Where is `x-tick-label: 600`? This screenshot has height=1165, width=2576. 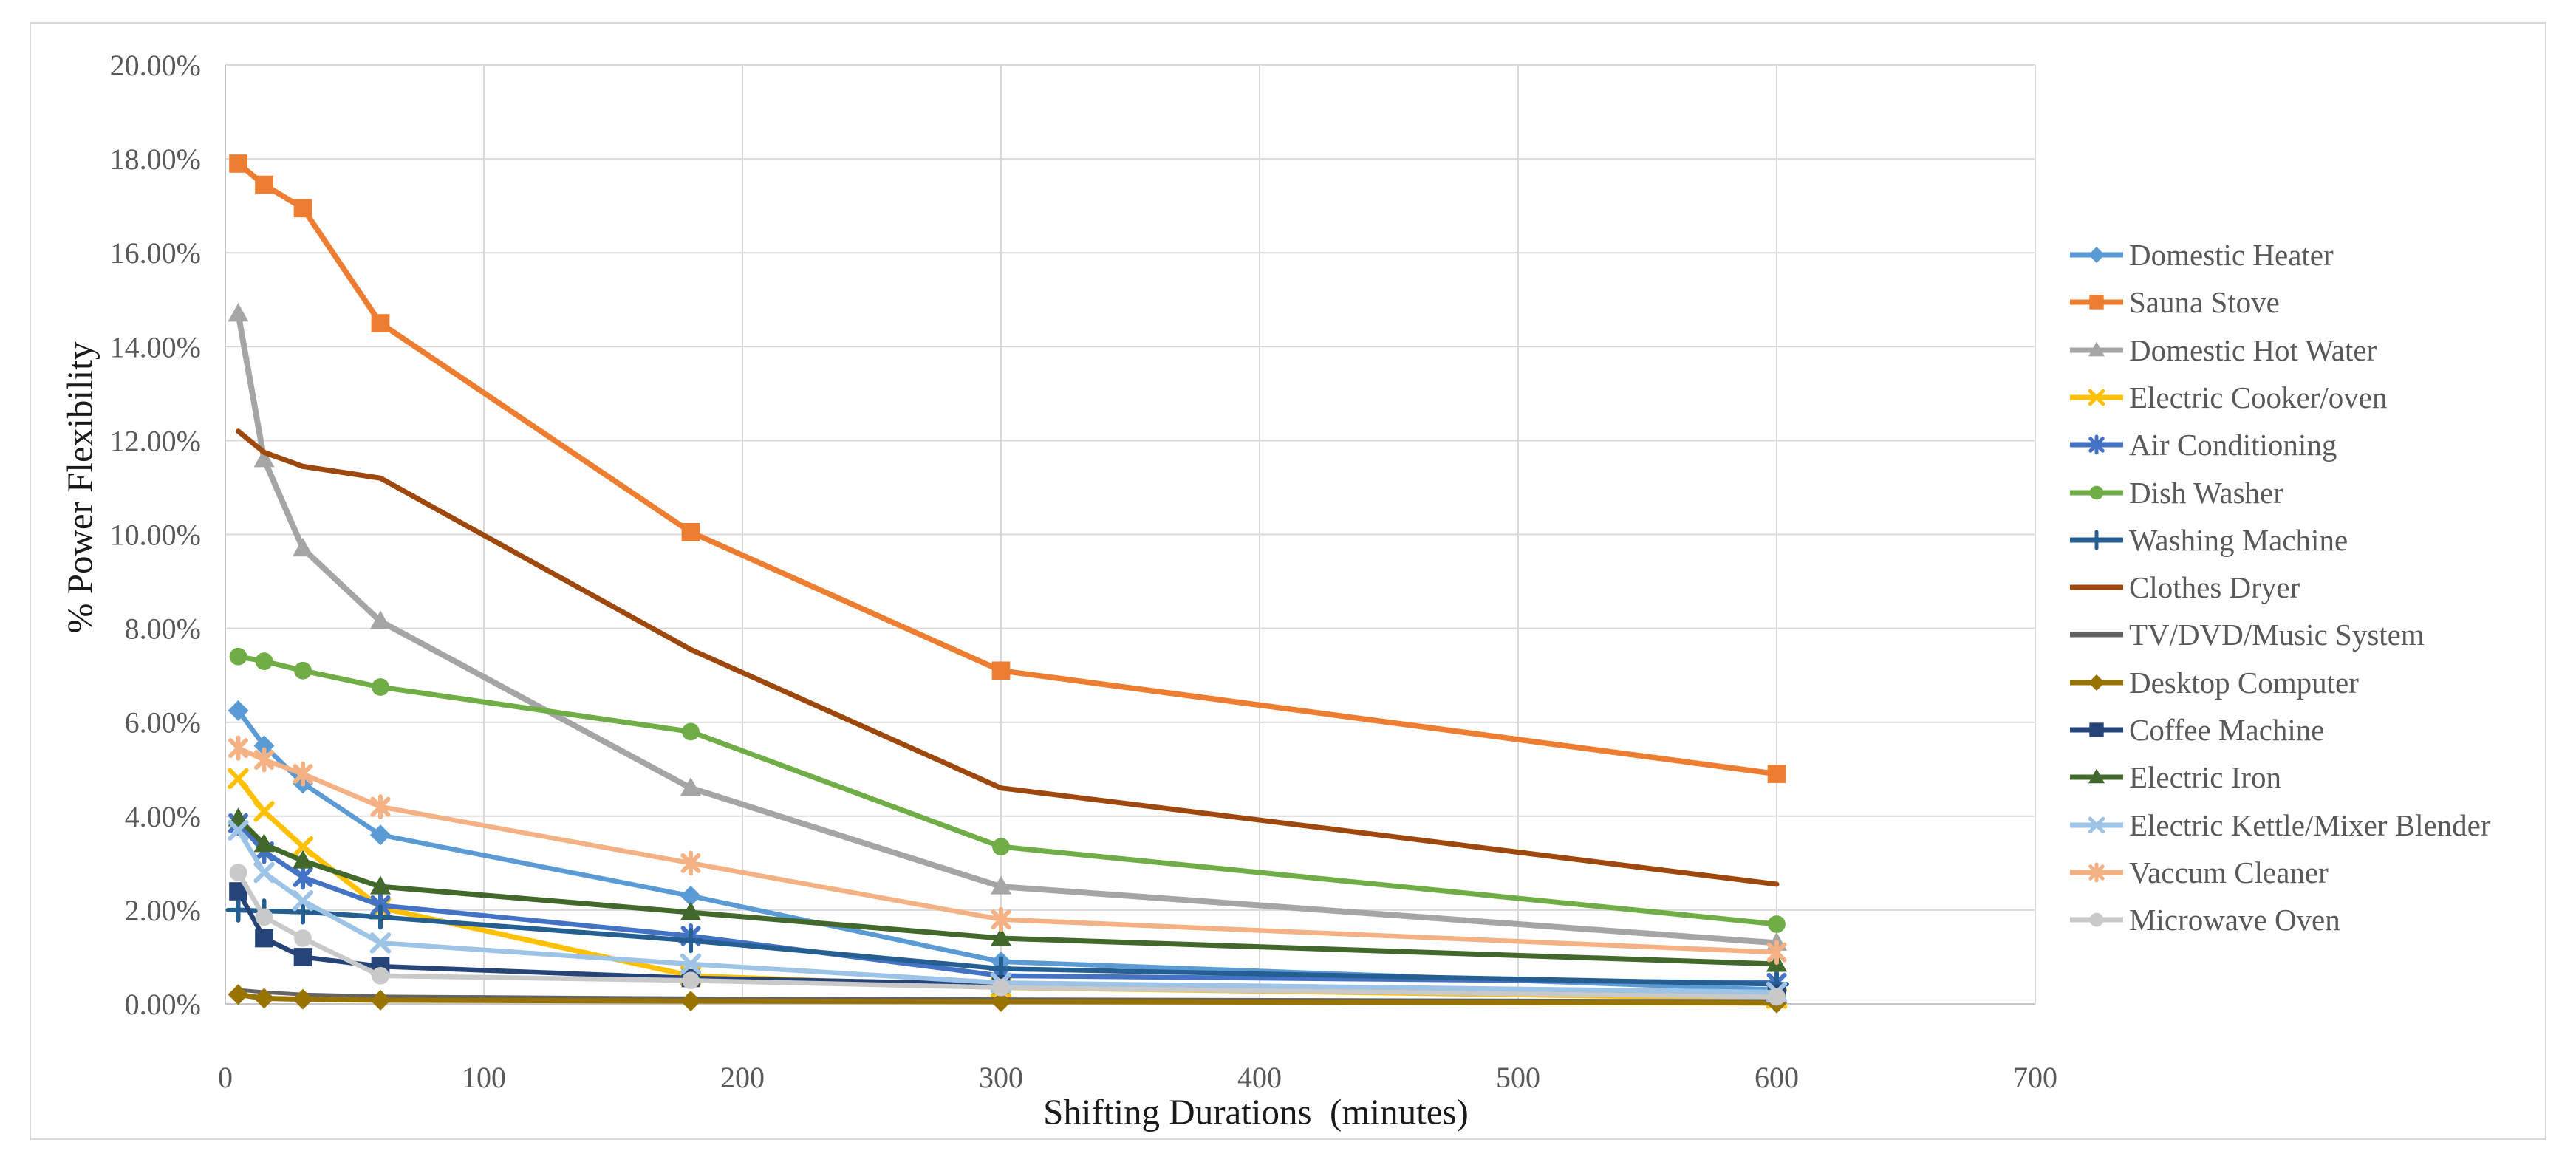 x-tick-label: 600 is located at coordinates (1777, 1077).